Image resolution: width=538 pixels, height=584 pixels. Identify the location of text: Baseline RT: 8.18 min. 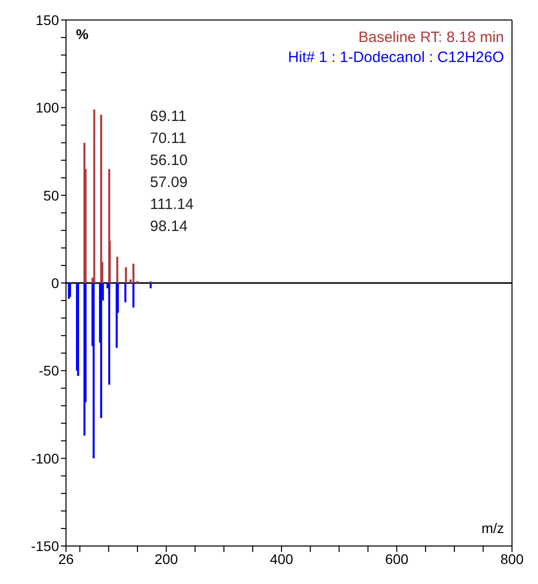
(430, 38).